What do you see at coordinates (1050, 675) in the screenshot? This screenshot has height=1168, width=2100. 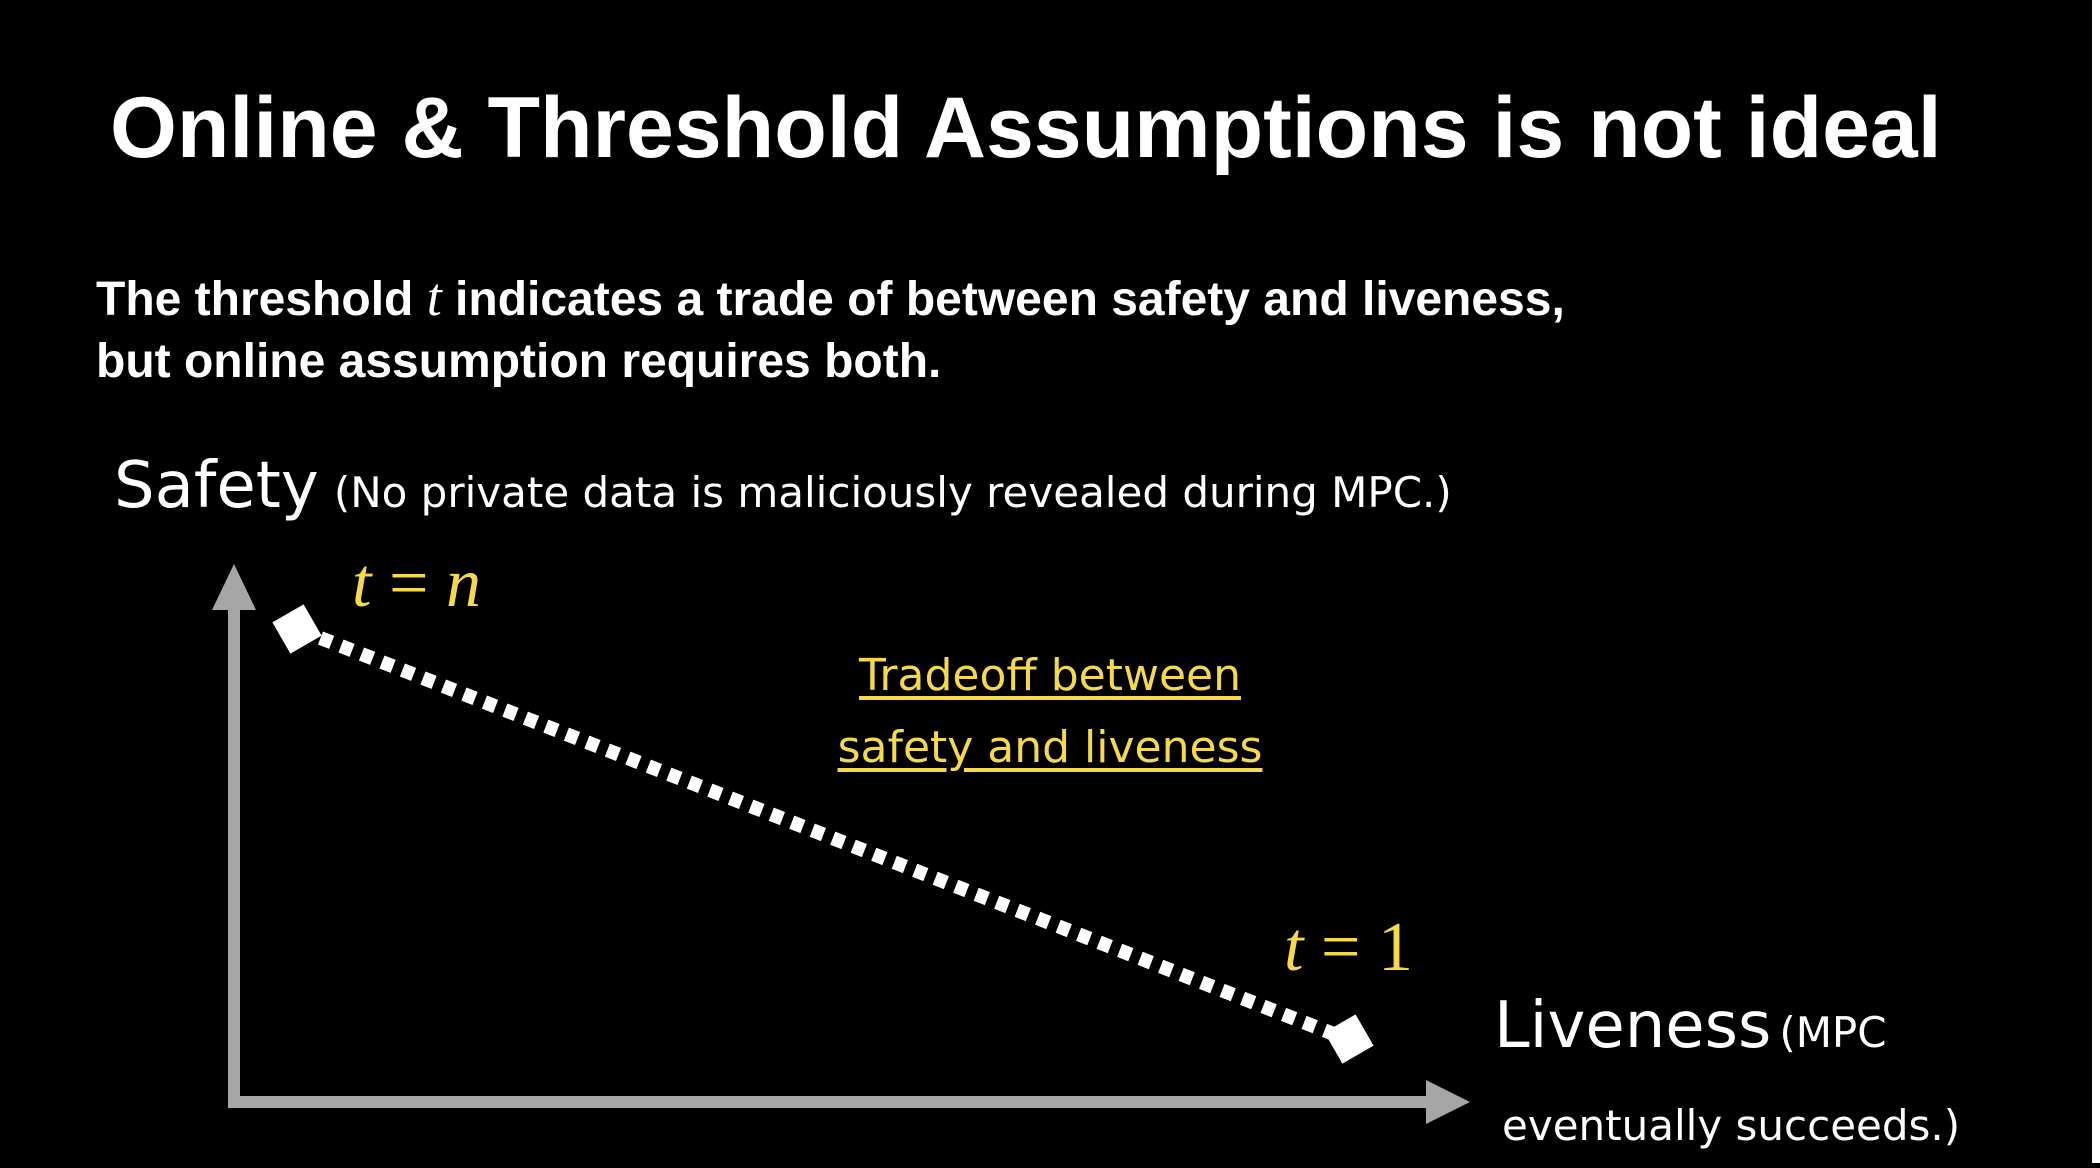 I see `tradeoff-line-1: Tradeoff between` at bounding box center [1050, 675].